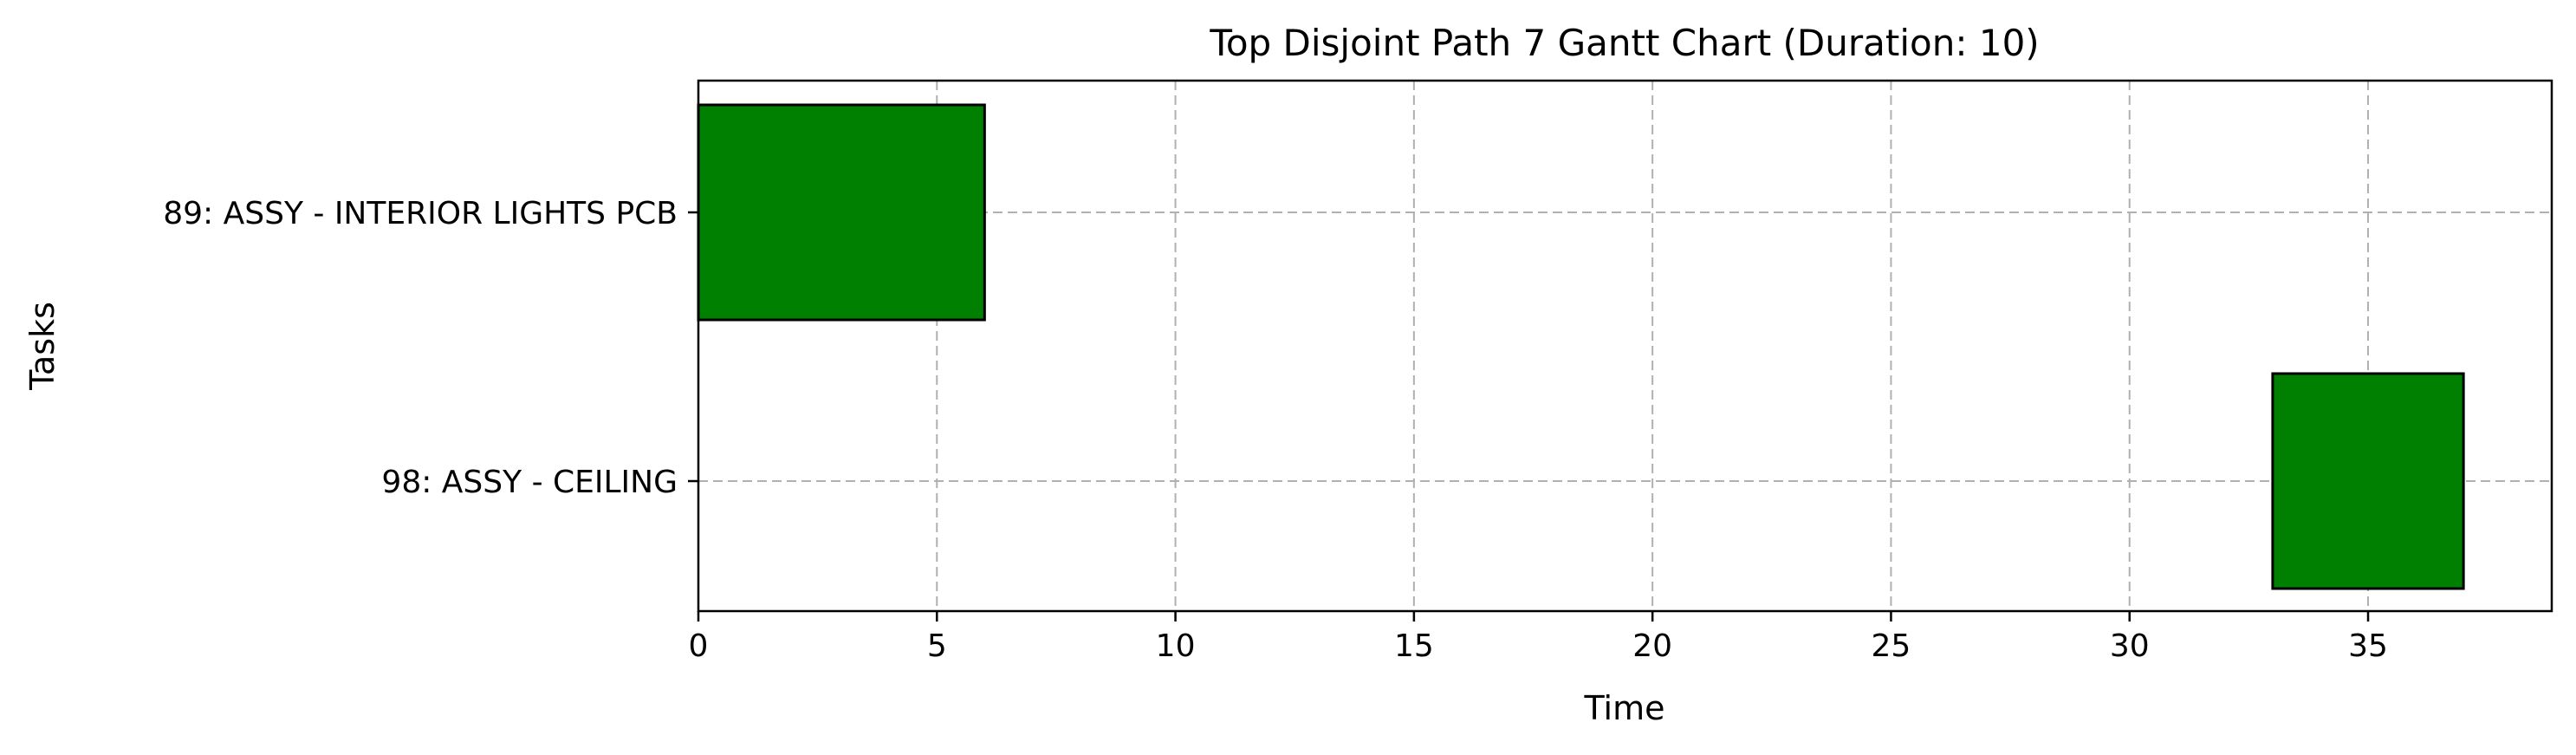 The width and height of the screenshot is (2576, 755). Describe the element at coordinates (530, 482) in the screenshot. I see `task-label: 98: ASSY - CEILING` at that location.